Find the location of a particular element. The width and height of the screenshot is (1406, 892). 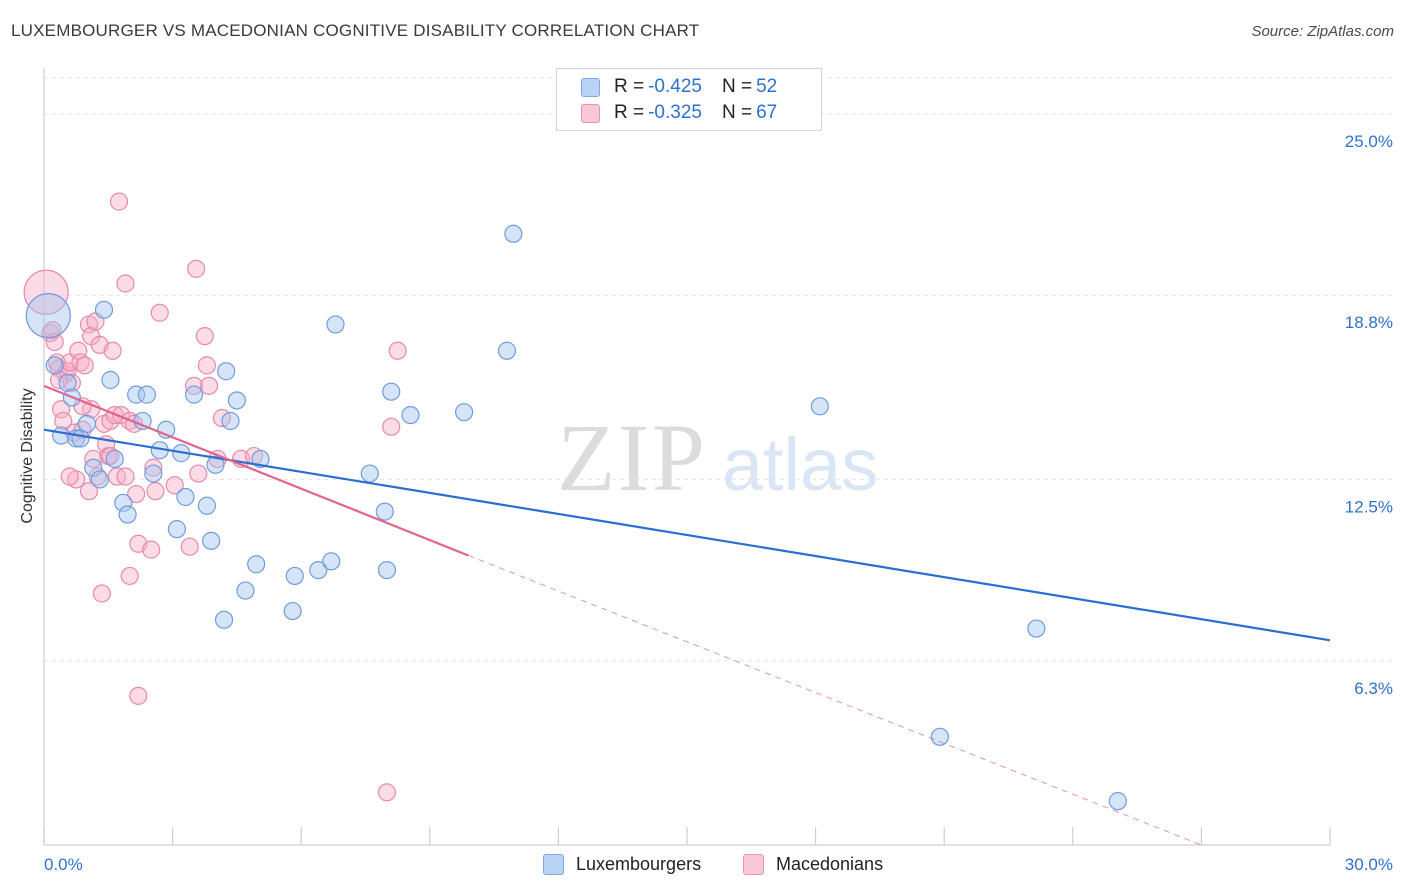

y-tick-label: 6.3% is located at coordinates (1373, 688).